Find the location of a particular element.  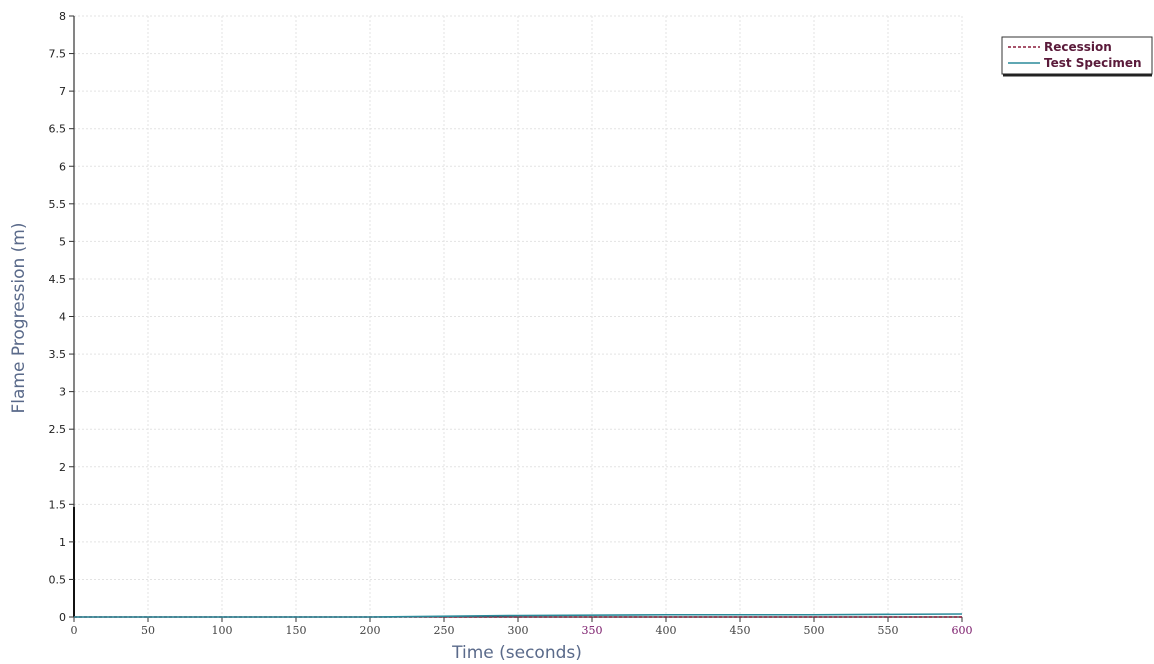

x-axis-ticks: 0 50 100 150 200 250 300 350 400 450 500 550 600 is located at coordinates (522, 627).